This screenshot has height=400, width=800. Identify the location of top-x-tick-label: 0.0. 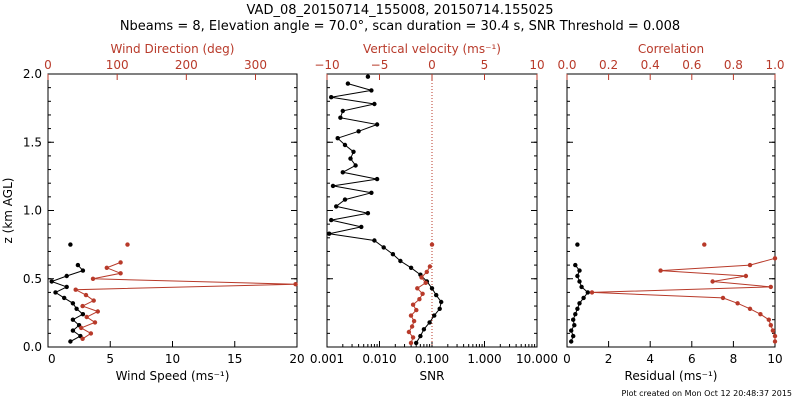
(566, 65).